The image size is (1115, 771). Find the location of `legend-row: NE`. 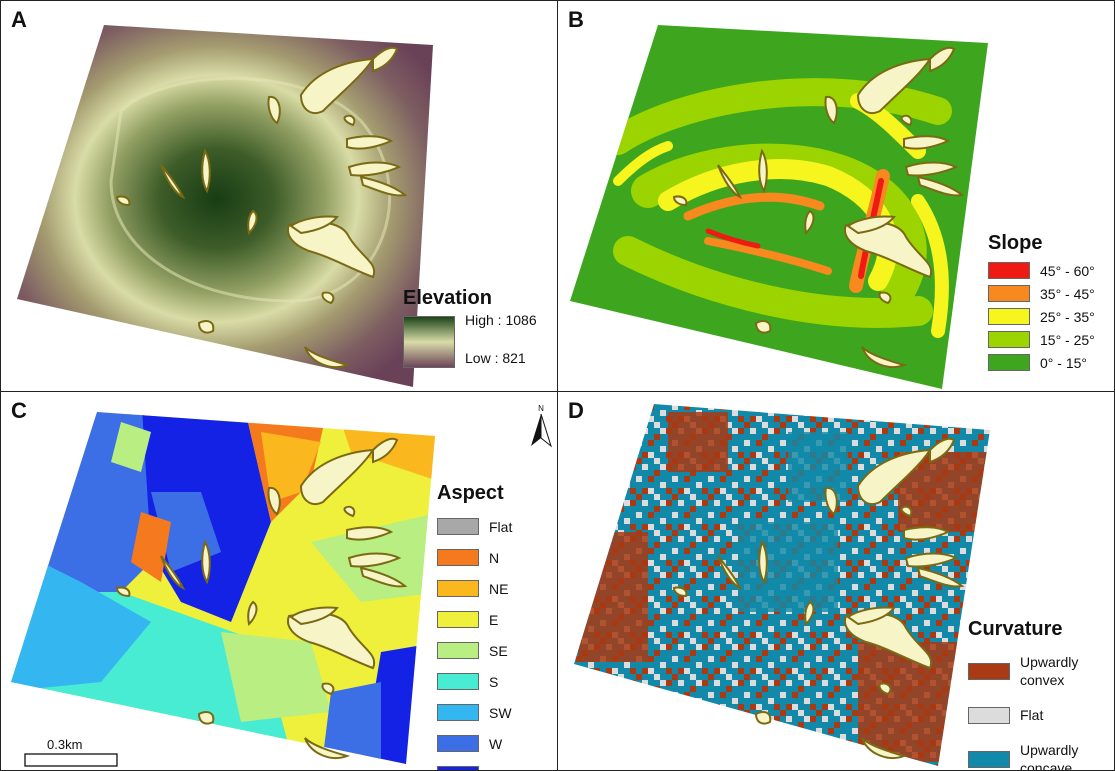

legend-row: NE is located at coordinates (474, 588).